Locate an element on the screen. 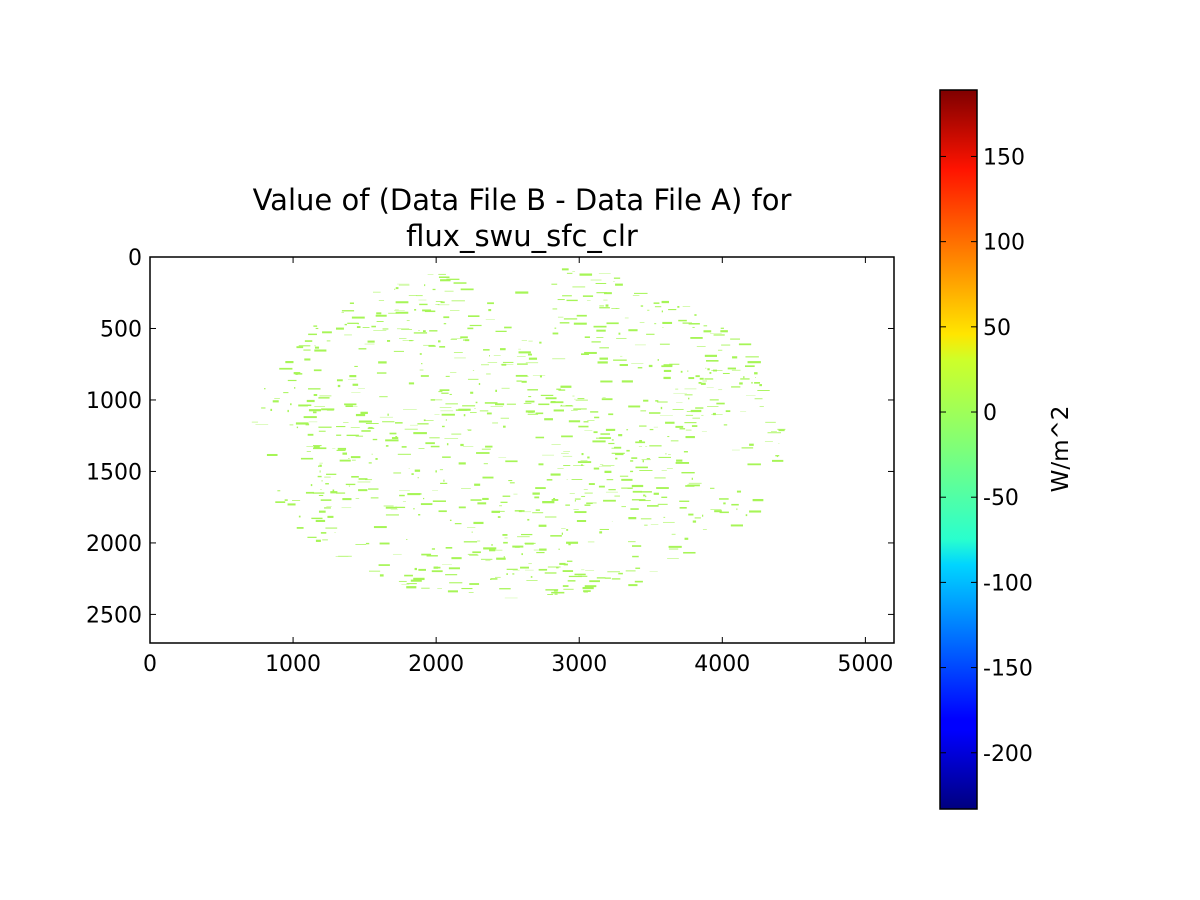 This screenshot has height=900, width=1200. y-tick-label: 2500 is located at coordinates (114, 615).